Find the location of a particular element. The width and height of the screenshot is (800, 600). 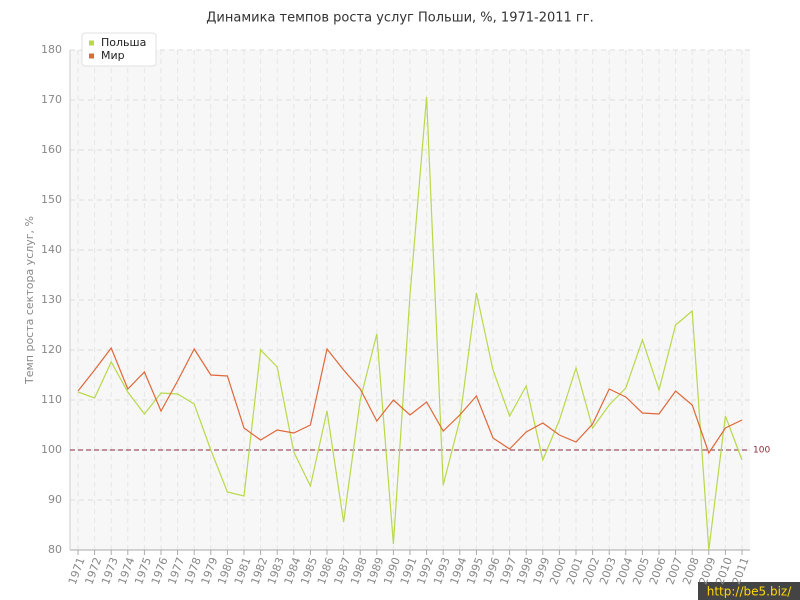

y-tick-label: 80 is located at coordinates (55, 549).